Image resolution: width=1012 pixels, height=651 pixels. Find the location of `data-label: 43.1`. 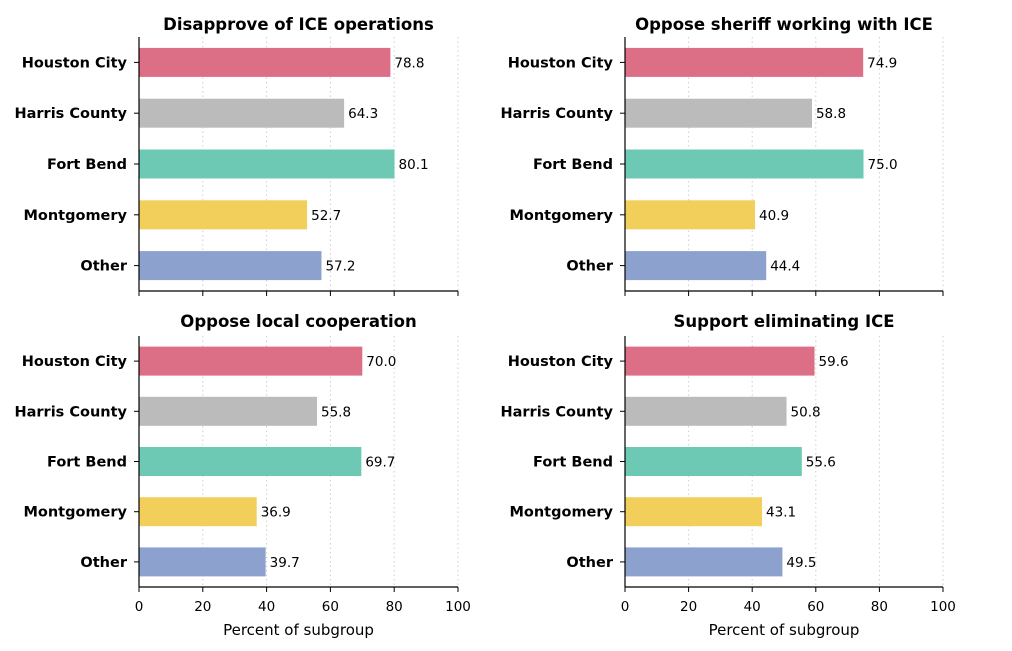

data-label: 43.1 is located at coordinates (781, 513).